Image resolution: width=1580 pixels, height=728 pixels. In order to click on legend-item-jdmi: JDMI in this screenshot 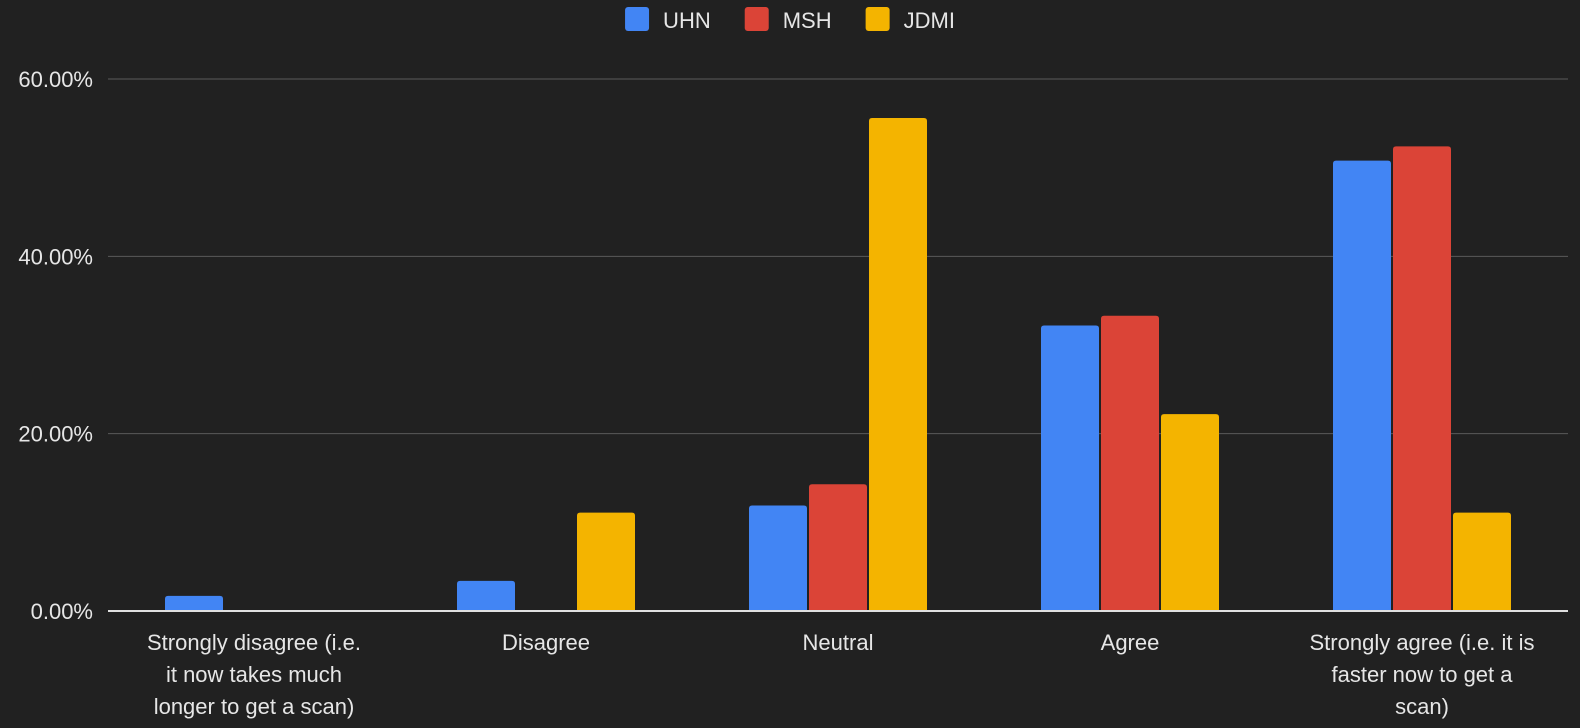, I will do `click(910, 20)`.